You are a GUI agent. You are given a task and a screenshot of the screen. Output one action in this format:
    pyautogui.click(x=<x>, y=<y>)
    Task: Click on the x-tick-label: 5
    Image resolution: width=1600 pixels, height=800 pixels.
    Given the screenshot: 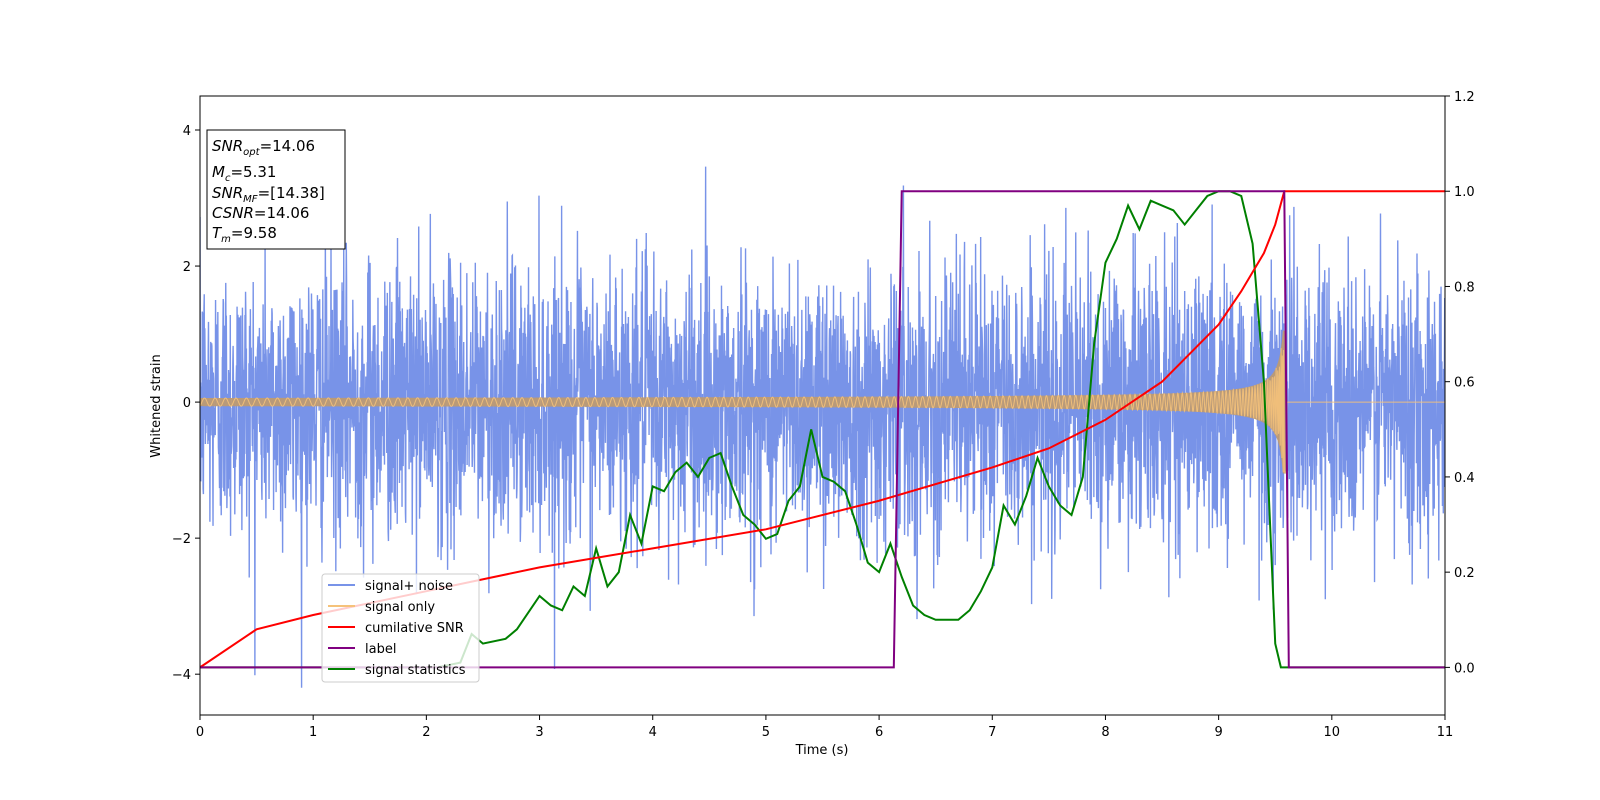 What is the action you would take?
    pyautogui.click(x=766, y=732)
    